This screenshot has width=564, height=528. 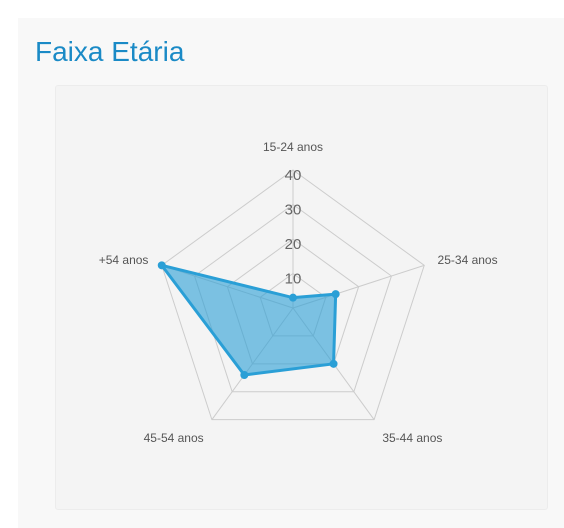 What do you see at coordinates (174, 438) in the screenshot?
I see `axis-label: 45-54 anos` at bounding box center [174, 438].